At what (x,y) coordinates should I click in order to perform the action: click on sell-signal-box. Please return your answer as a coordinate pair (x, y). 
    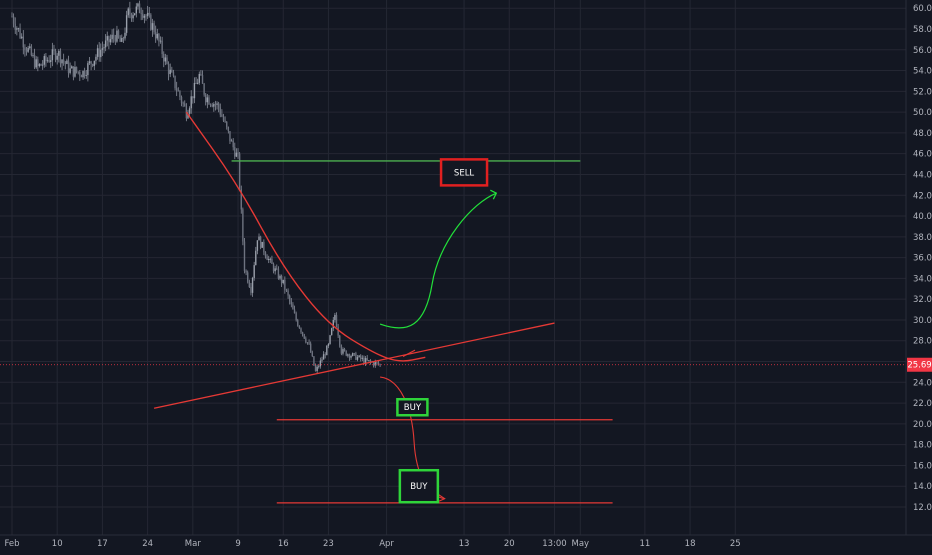
    Looking at the image, I should click on (464, 172).